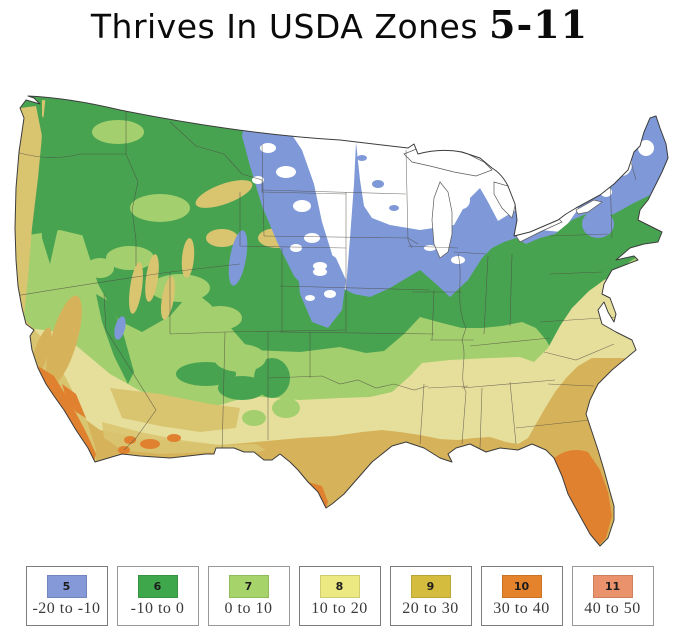 This screenshot has width=679, height=632. I want to click on zone8-range-label: 10 to 20, so click(339, 608).